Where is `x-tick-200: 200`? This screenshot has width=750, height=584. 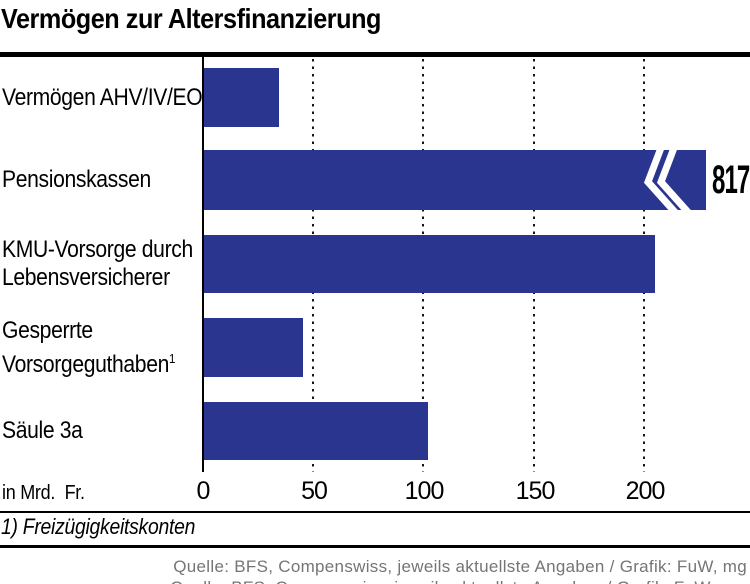 x-tick-200: 200 is located at coordinates (645, 491).